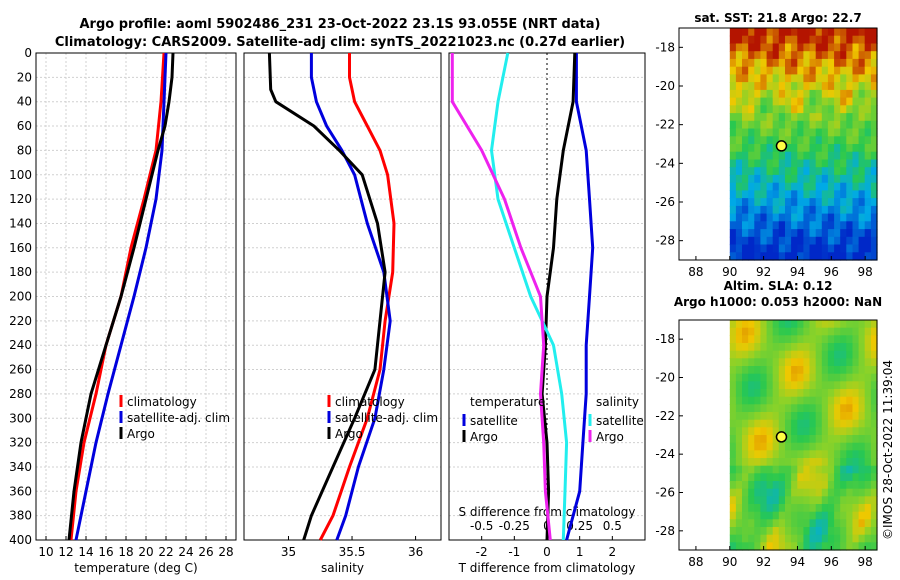  I want to click on map-y-tick-label: -28, so click(665, 241).